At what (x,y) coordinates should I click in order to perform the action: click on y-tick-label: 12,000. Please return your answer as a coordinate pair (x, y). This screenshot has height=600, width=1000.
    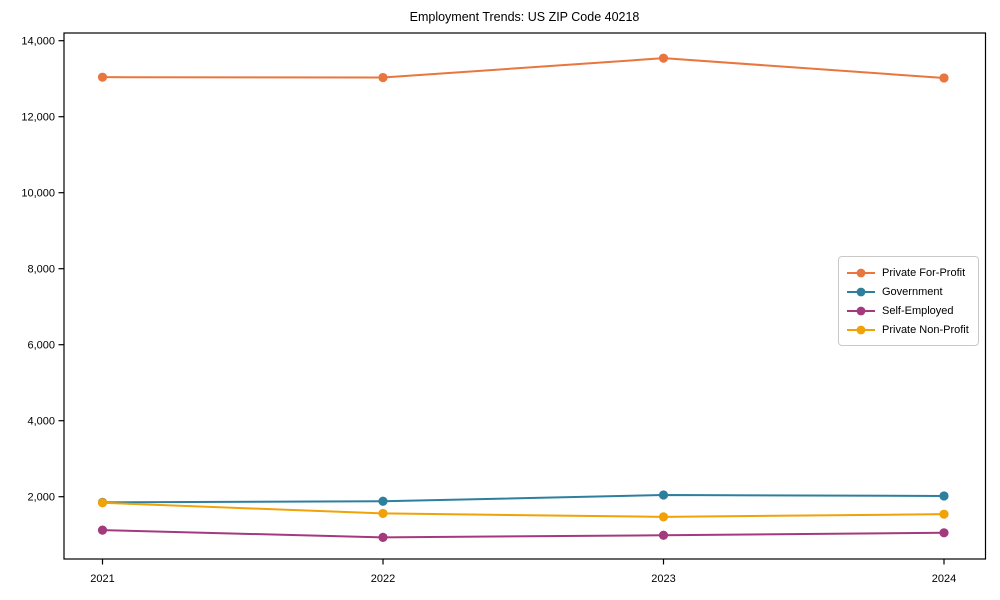
    Looking at the image, I should click on (38, 118).